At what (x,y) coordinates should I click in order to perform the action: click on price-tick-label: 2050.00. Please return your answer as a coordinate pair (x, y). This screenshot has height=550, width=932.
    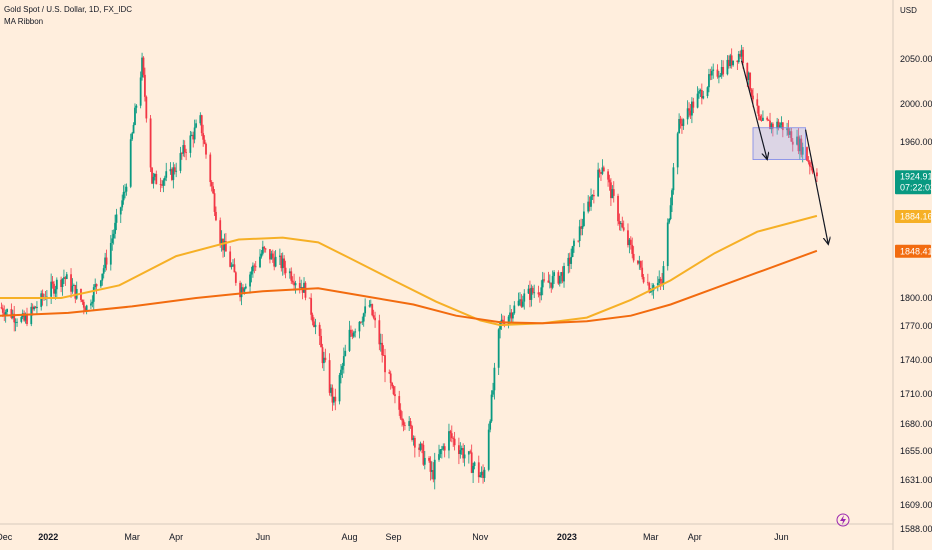
    Looking at the image, I should click on (916, 59).